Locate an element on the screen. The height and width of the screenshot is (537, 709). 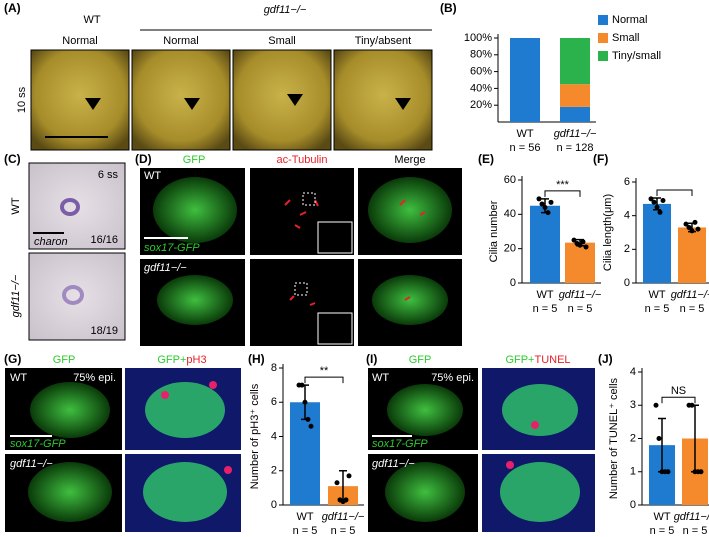
y-tick-label: 1 is located at coordinates (633, 472).